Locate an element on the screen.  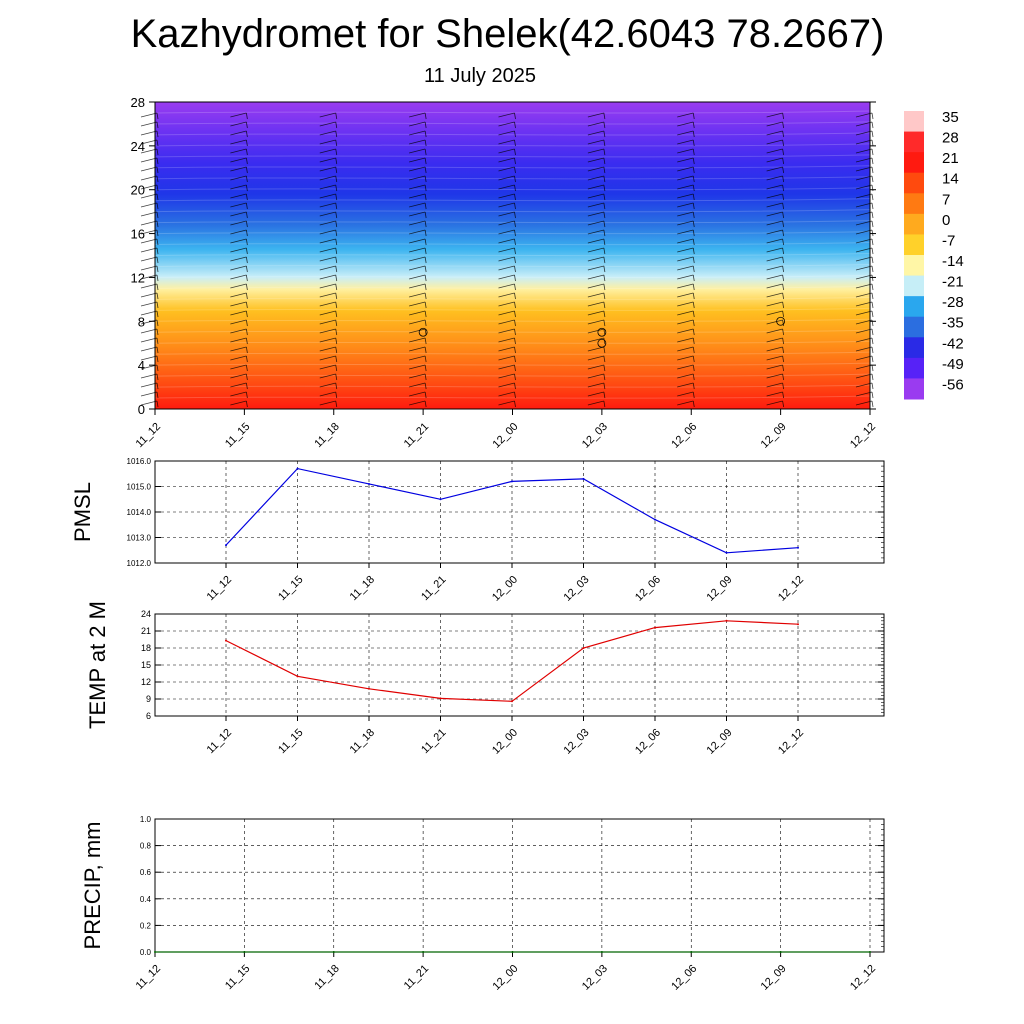
x-tick-label: 12_03 is located at coordinates (595, 978).